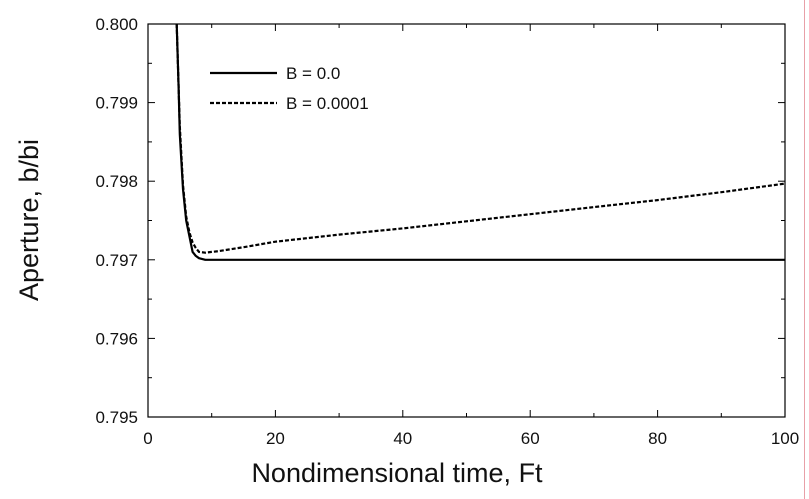 This screenshot has height=499, width=809. I want to click on x-tick-label: 20, so click(275, 438).